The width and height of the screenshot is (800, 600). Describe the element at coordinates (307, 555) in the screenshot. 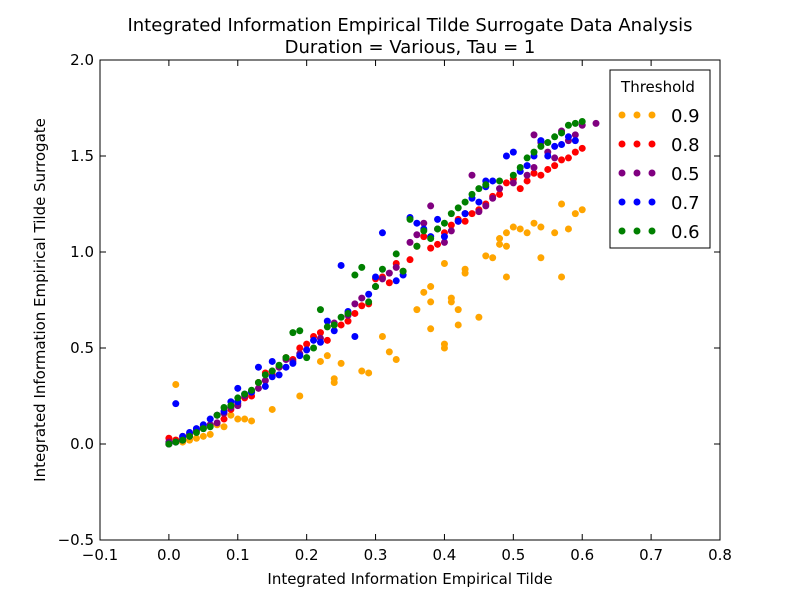

I see `x-tick-label: 0.2` at that location.